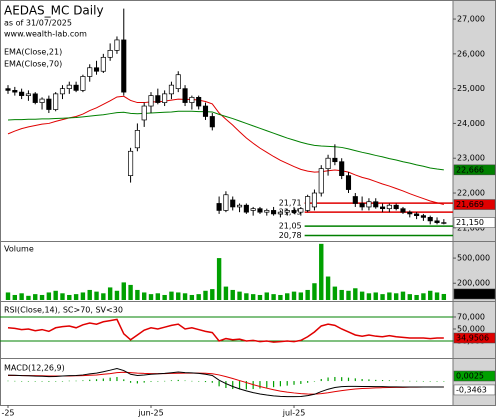 The width and height of the screenshot is (496, 420). I want to click on x-tick-label: jun-25, so click(150, 413).